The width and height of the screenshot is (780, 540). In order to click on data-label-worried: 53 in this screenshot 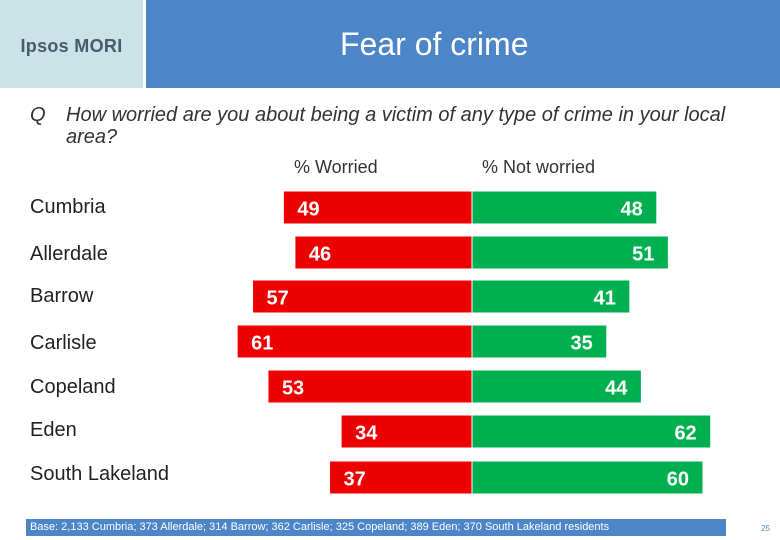, I will do `click(293, 389)`.